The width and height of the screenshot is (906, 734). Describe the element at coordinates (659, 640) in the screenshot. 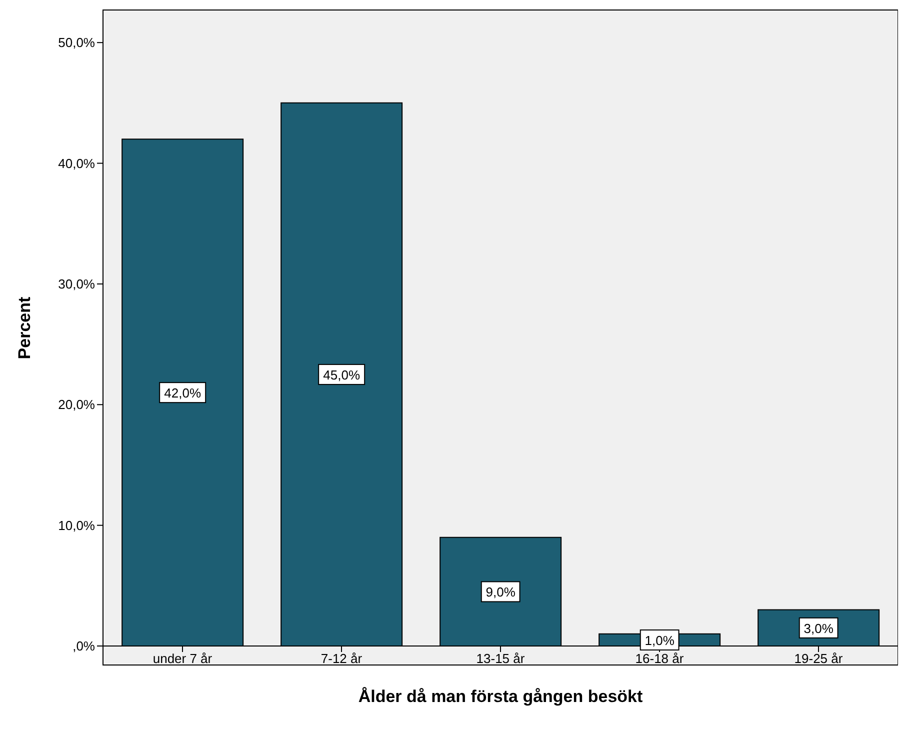

I see `data-label: 1,0%` at that location.